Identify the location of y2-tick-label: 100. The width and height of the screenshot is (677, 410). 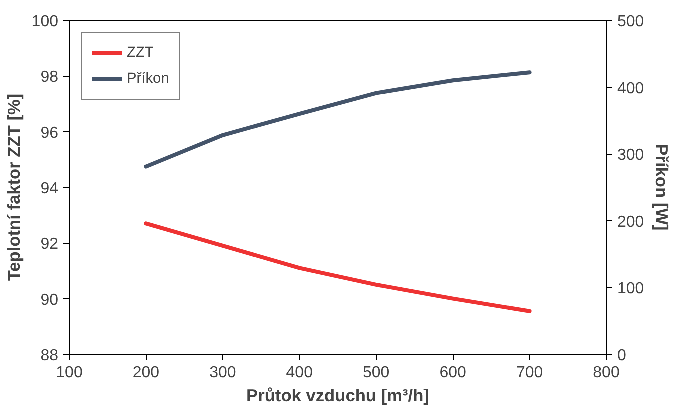
(631, 289).